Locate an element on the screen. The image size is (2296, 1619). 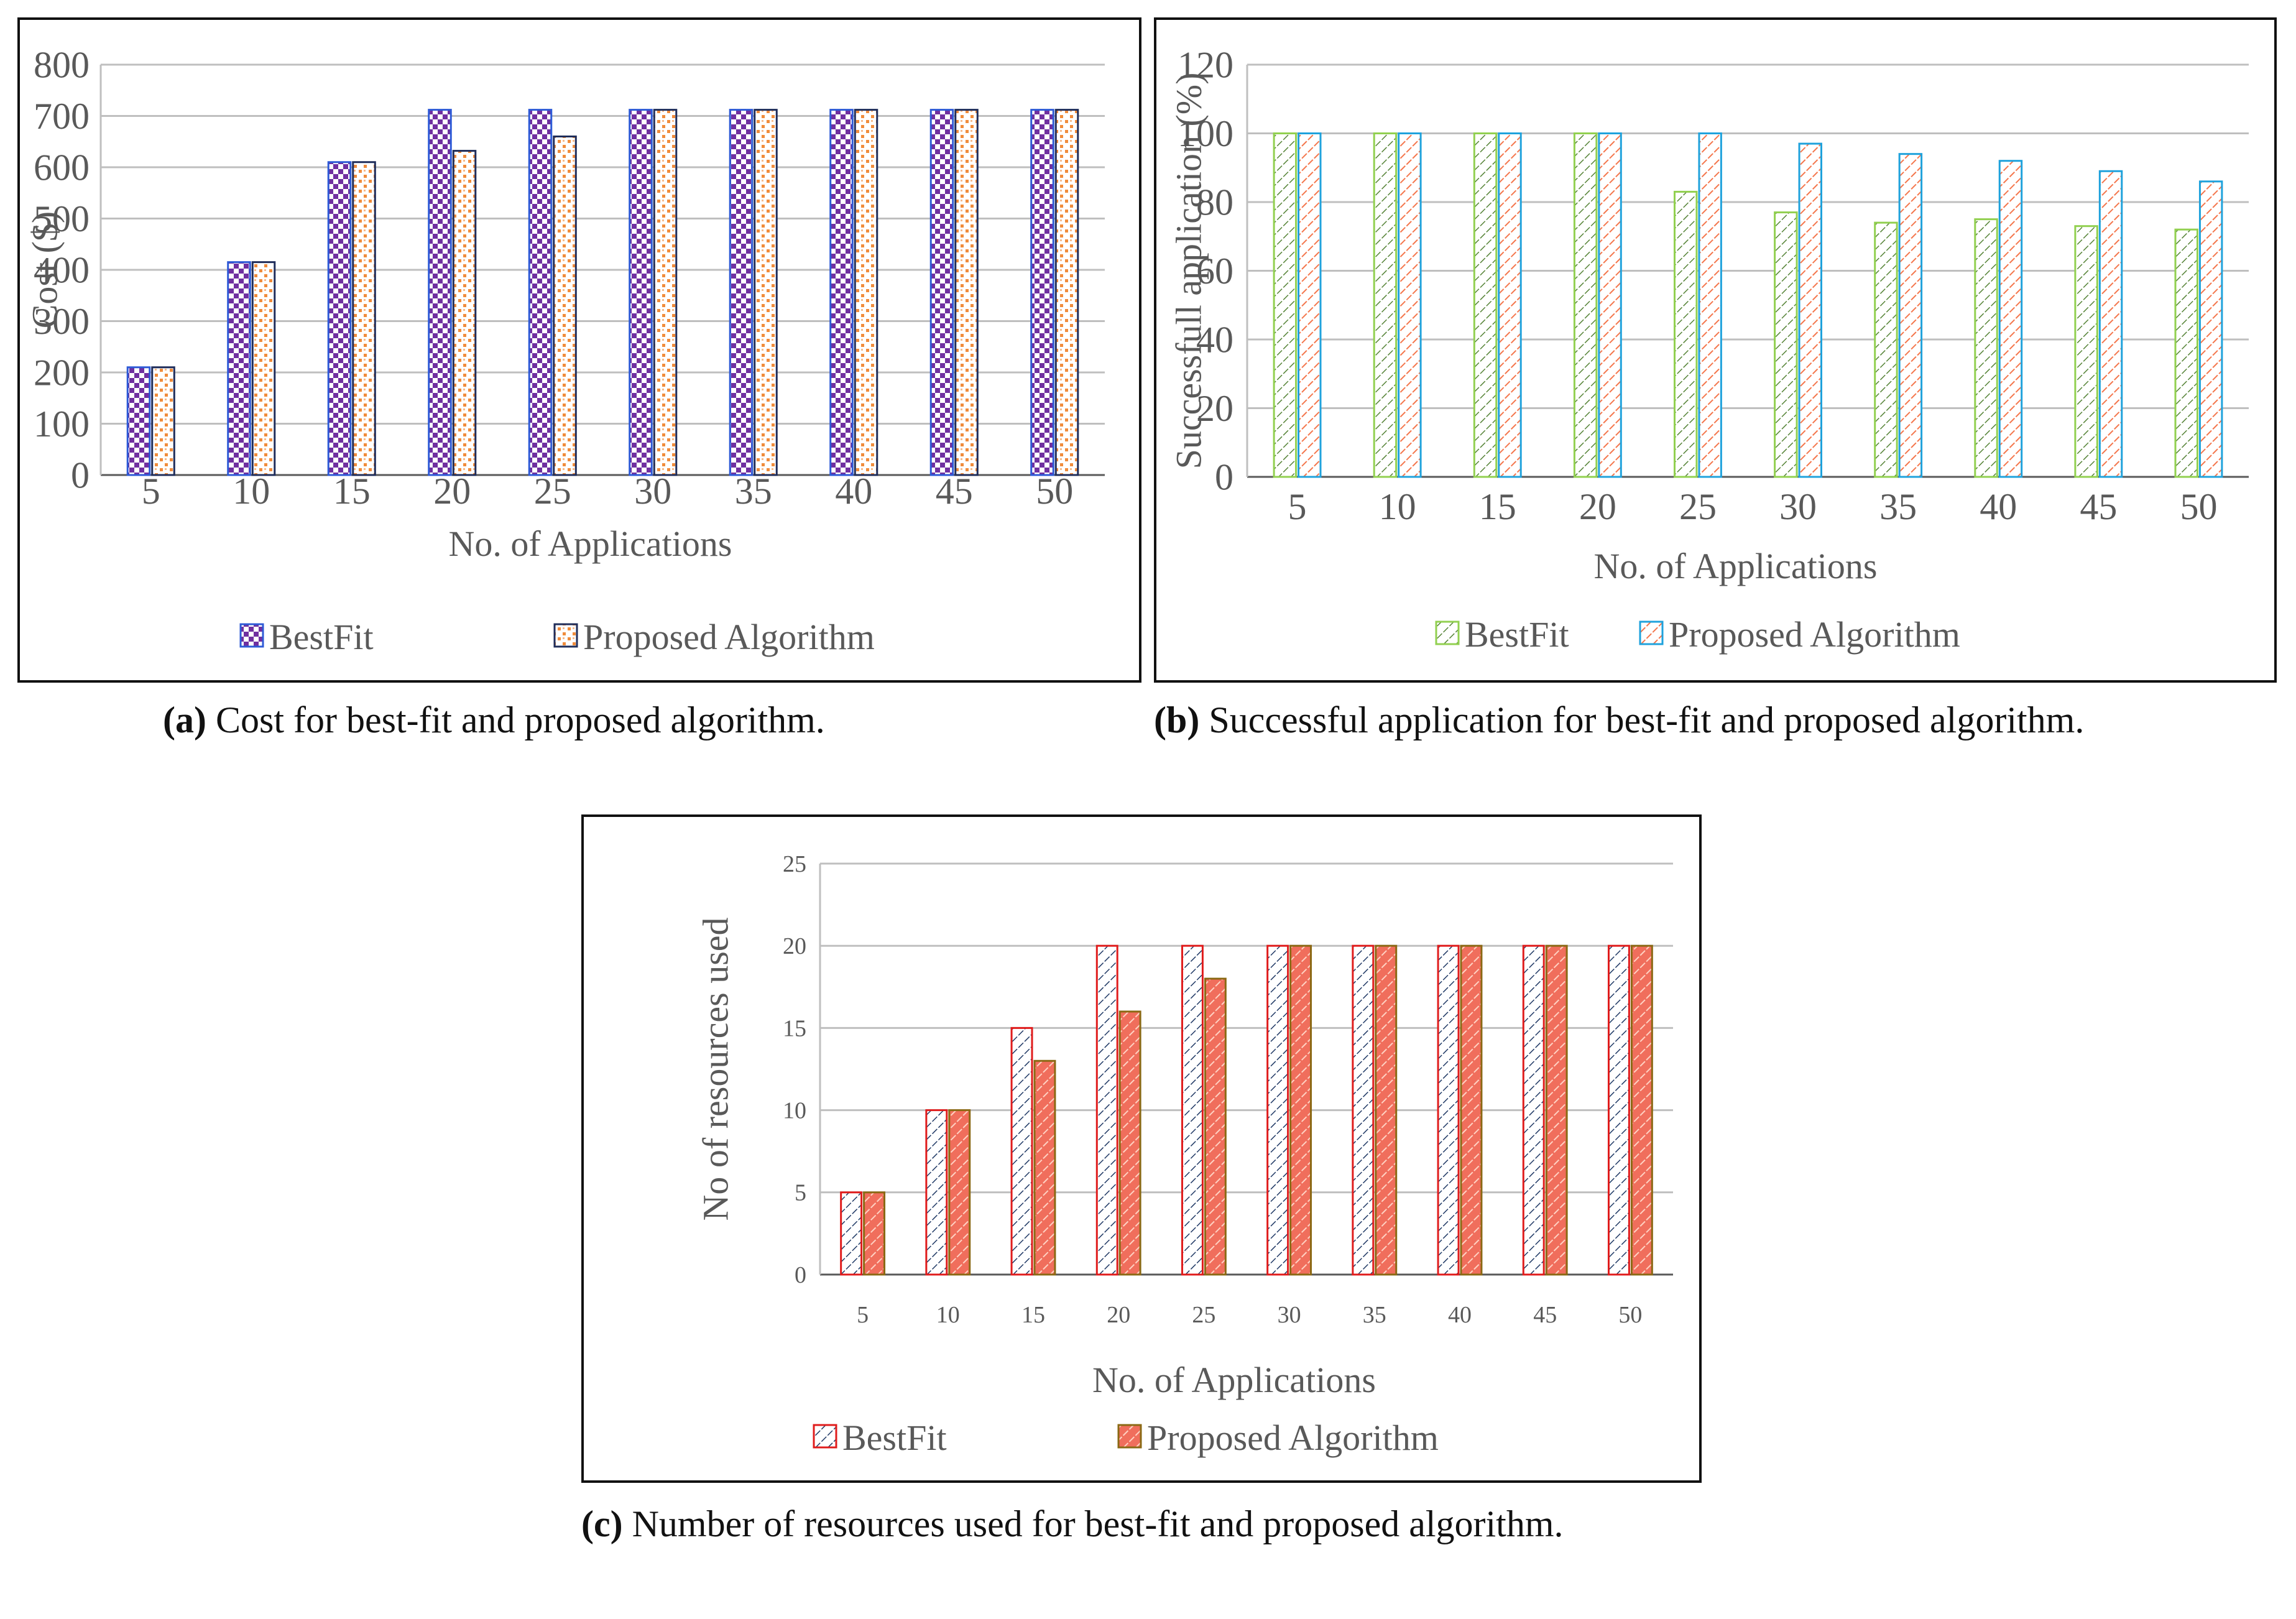
y-tick-label: 300 is located at coordinates (62, 321).